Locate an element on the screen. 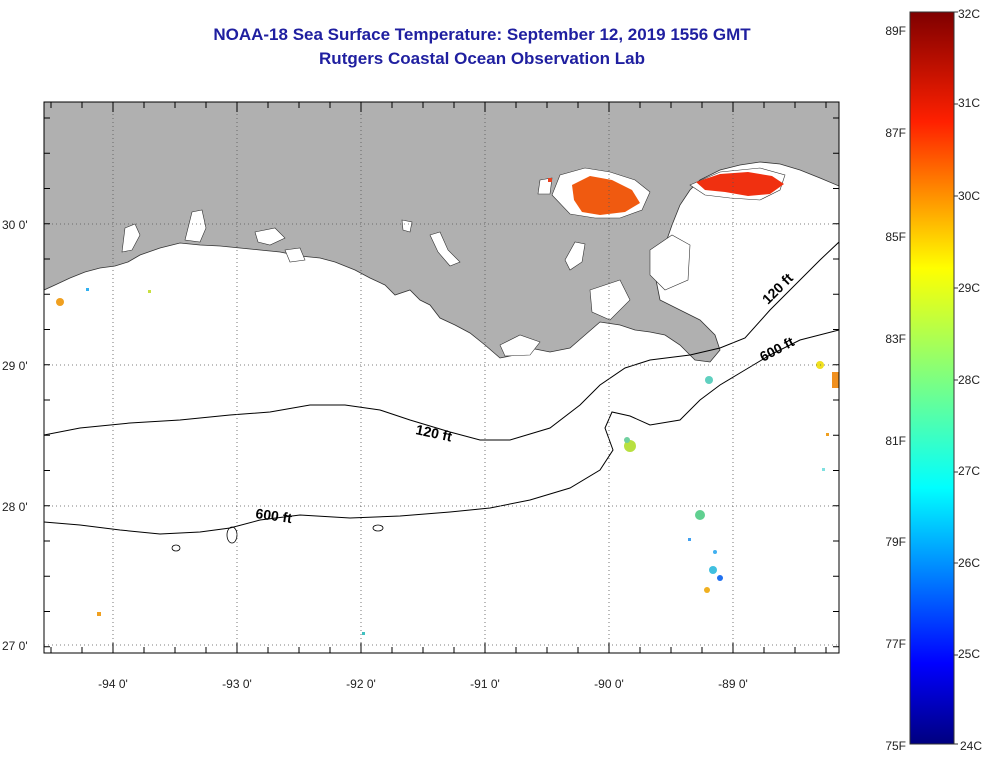 Image resolution: width=992 pixels, height=761 pixels. lat-label: 27 0' is located at coordinates (15, 646).